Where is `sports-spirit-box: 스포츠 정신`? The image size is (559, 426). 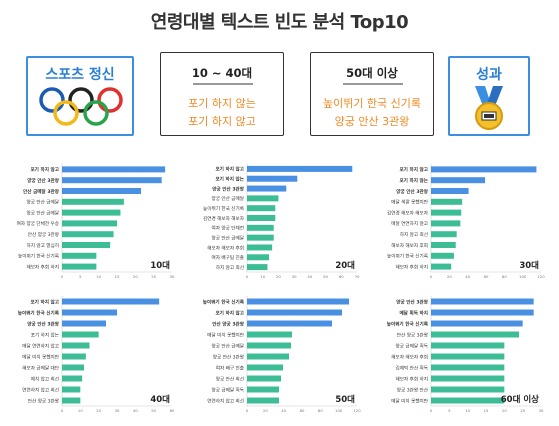 sports-spirit-box: 스포츠 정신 is located at coordinates (80, 96).